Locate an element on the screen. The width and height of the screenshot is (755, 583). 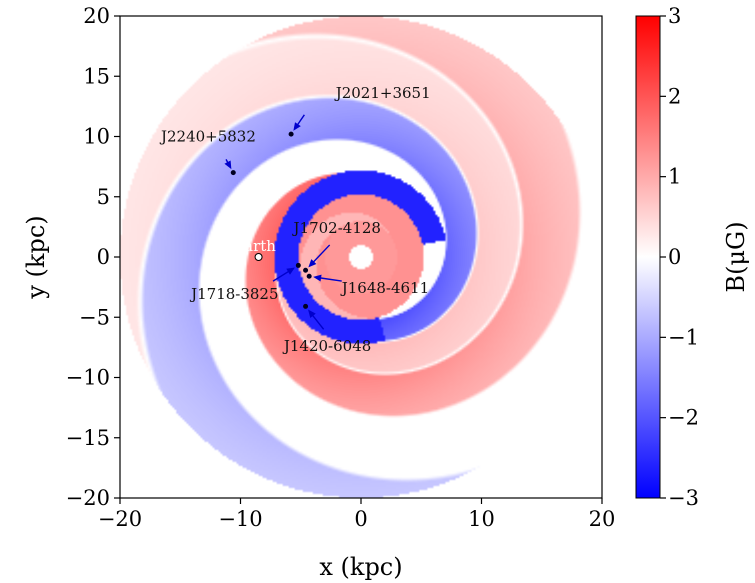
y-tick-label: −10 is located at coordinates (88, 378).